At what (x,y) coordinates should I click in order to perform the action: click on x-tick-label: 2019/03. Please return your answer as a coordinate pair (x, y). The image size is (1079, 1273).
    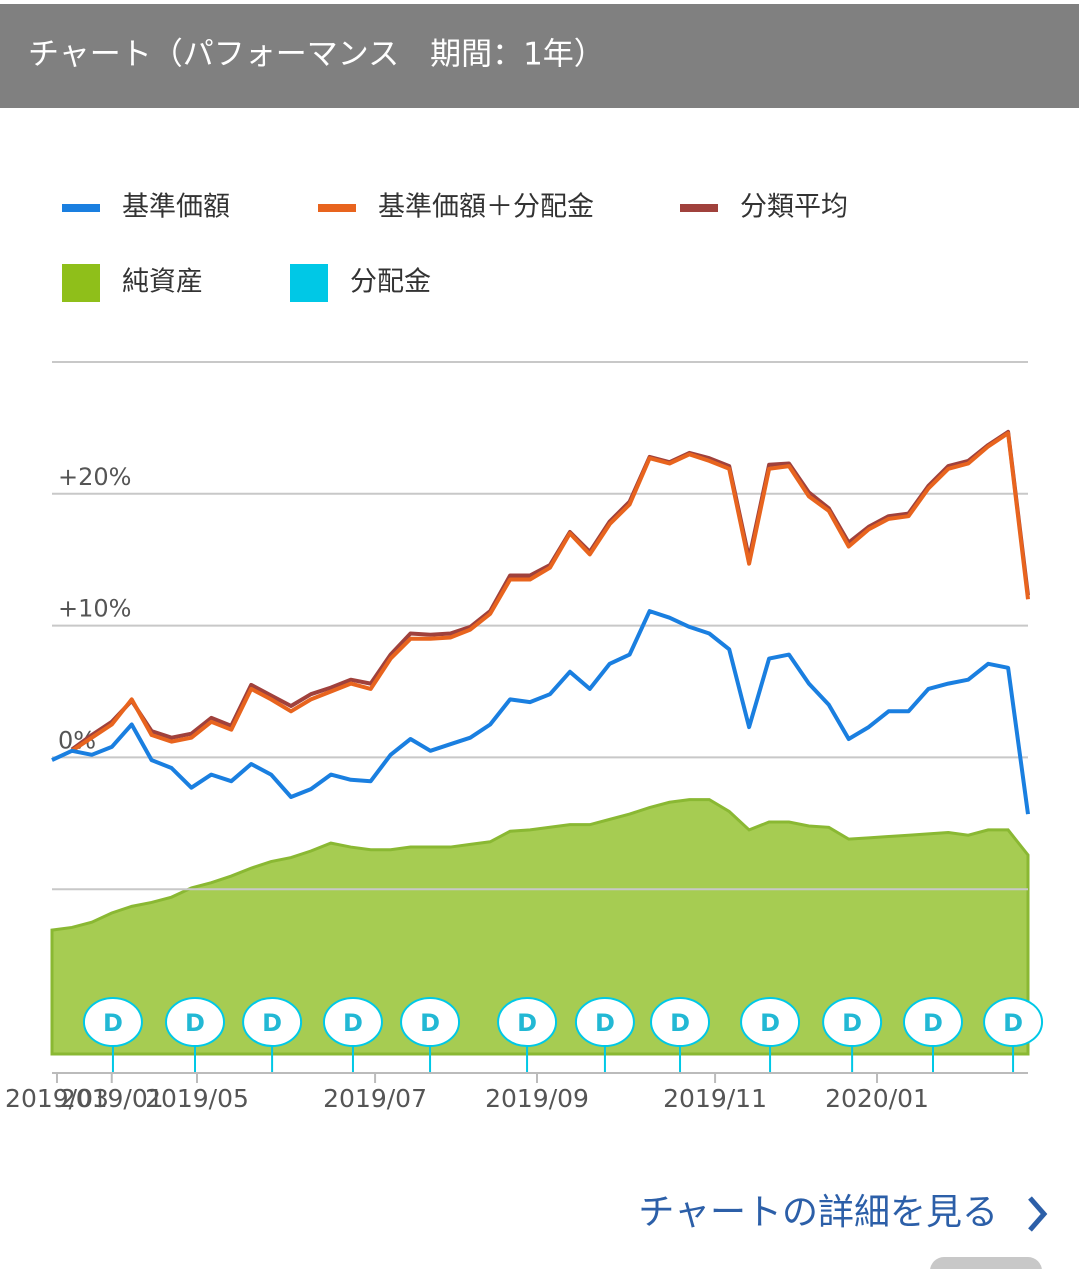
    Looking at the image, I should click on (57, 1098).